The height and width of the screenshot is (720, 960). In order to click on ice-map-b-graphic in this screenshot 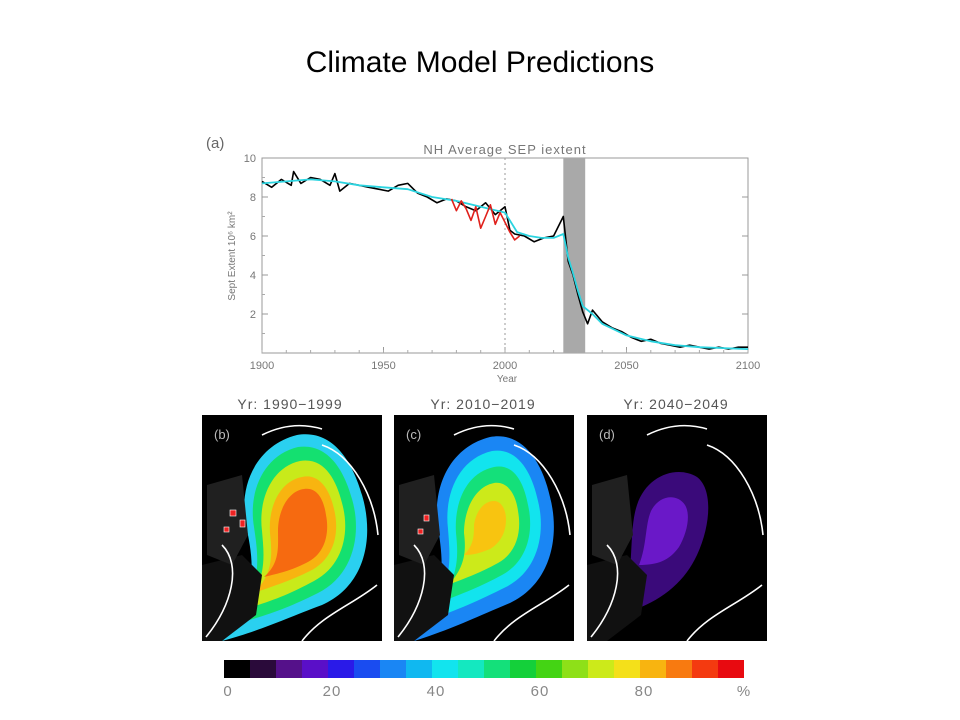, I will do `click(290, 532)`.